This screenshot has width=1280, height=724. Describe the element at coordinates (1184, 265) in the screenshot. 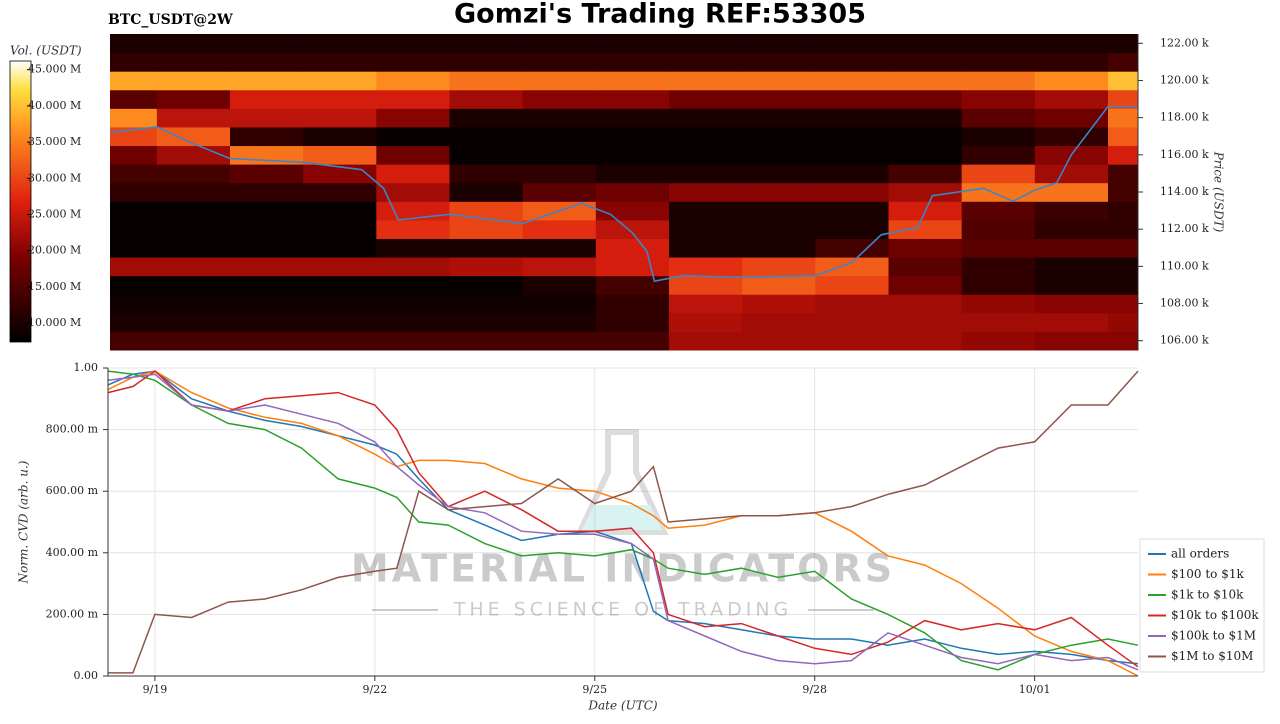

I see `y-tick-label: 110.00 k` at that location.